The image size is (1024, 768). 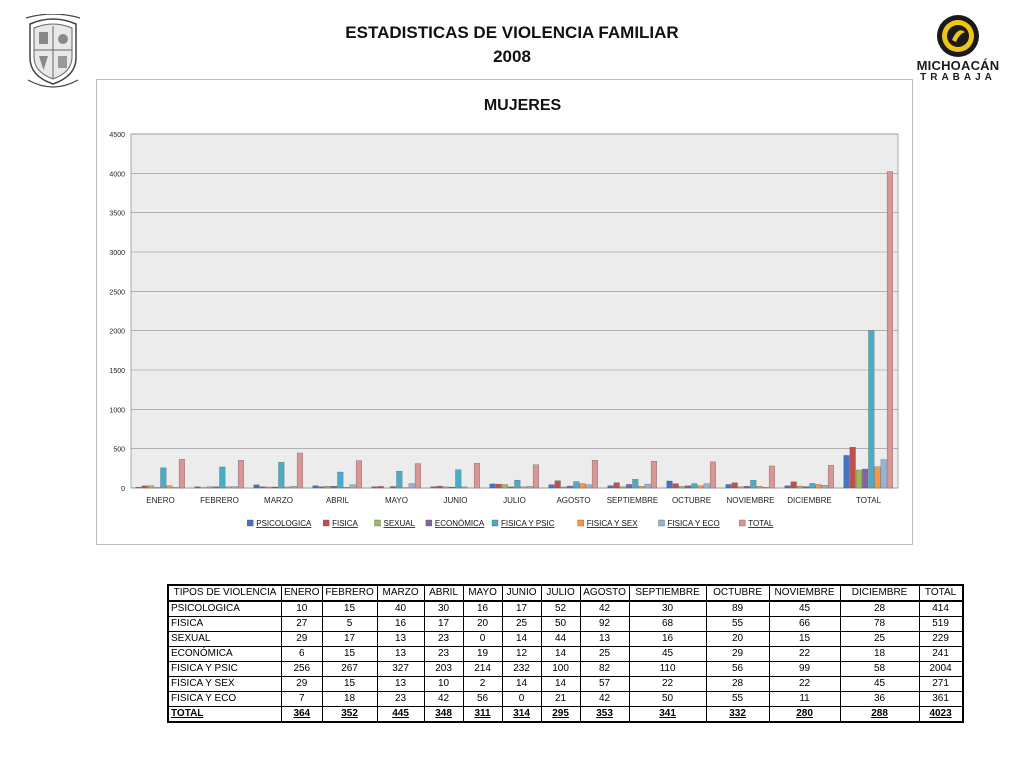 What do you see at coordinates (604, 654) in the screenshot?
I see `table-cell: 25` at bounding box center [604, 654].